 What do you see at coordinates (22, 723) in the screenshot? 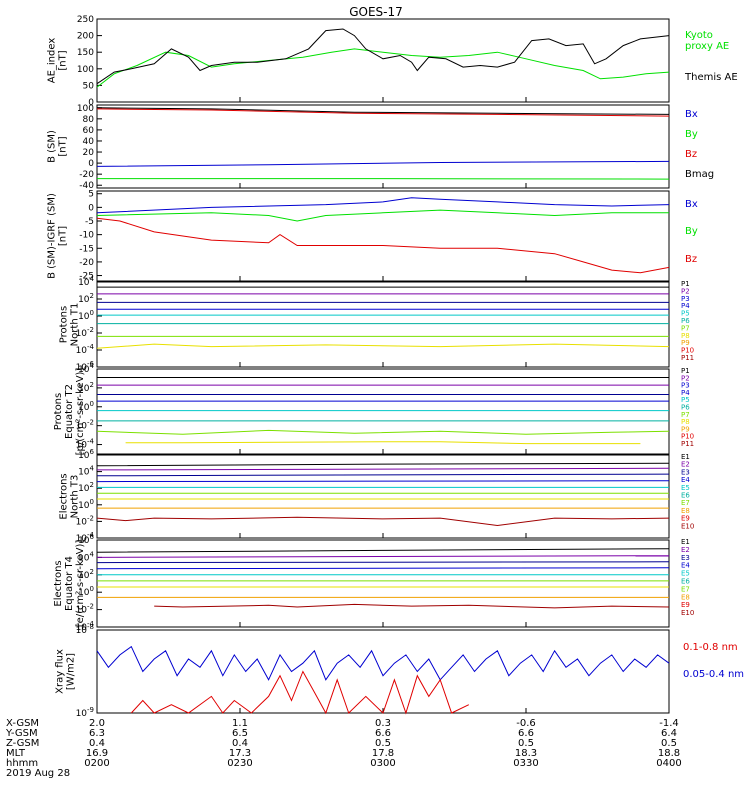
I see `footer-row-label: X-GSM` at bounding box center [22, 723].